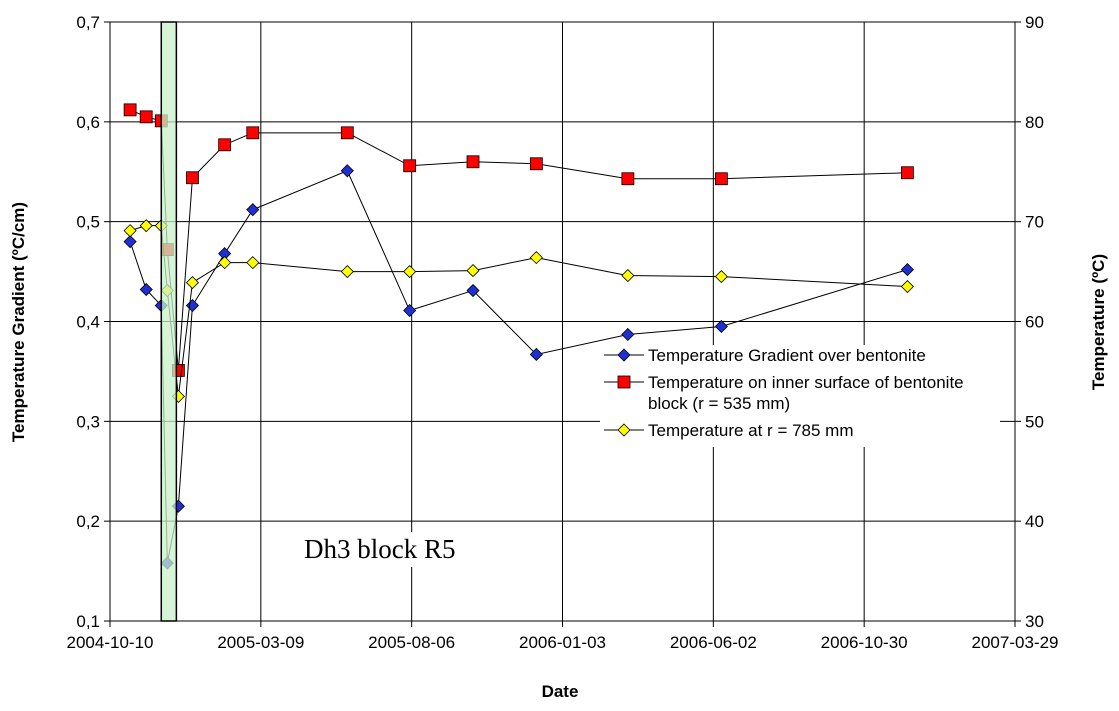 This screenshot has width=1119, height=711. What do you see at coordinates (110, 642) in the screenshot?
I see `x-tick-label: 2004-10-10` at bounding box center [110, 642].